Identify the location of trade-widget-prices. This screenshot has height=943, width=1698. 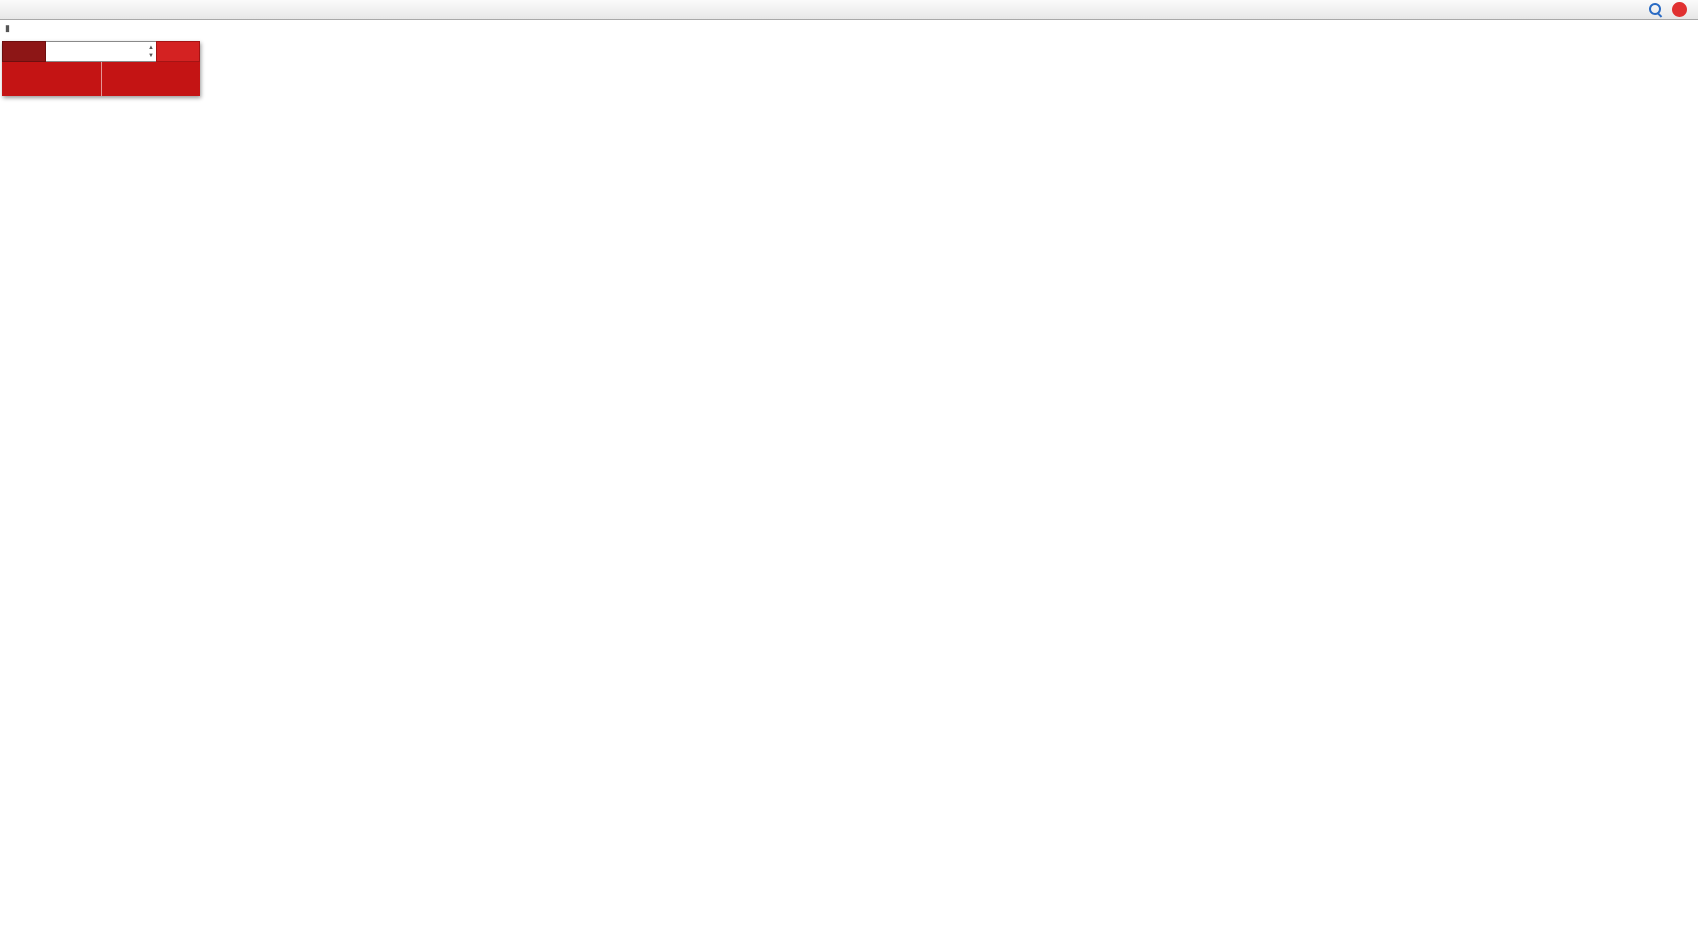
(101, 79).